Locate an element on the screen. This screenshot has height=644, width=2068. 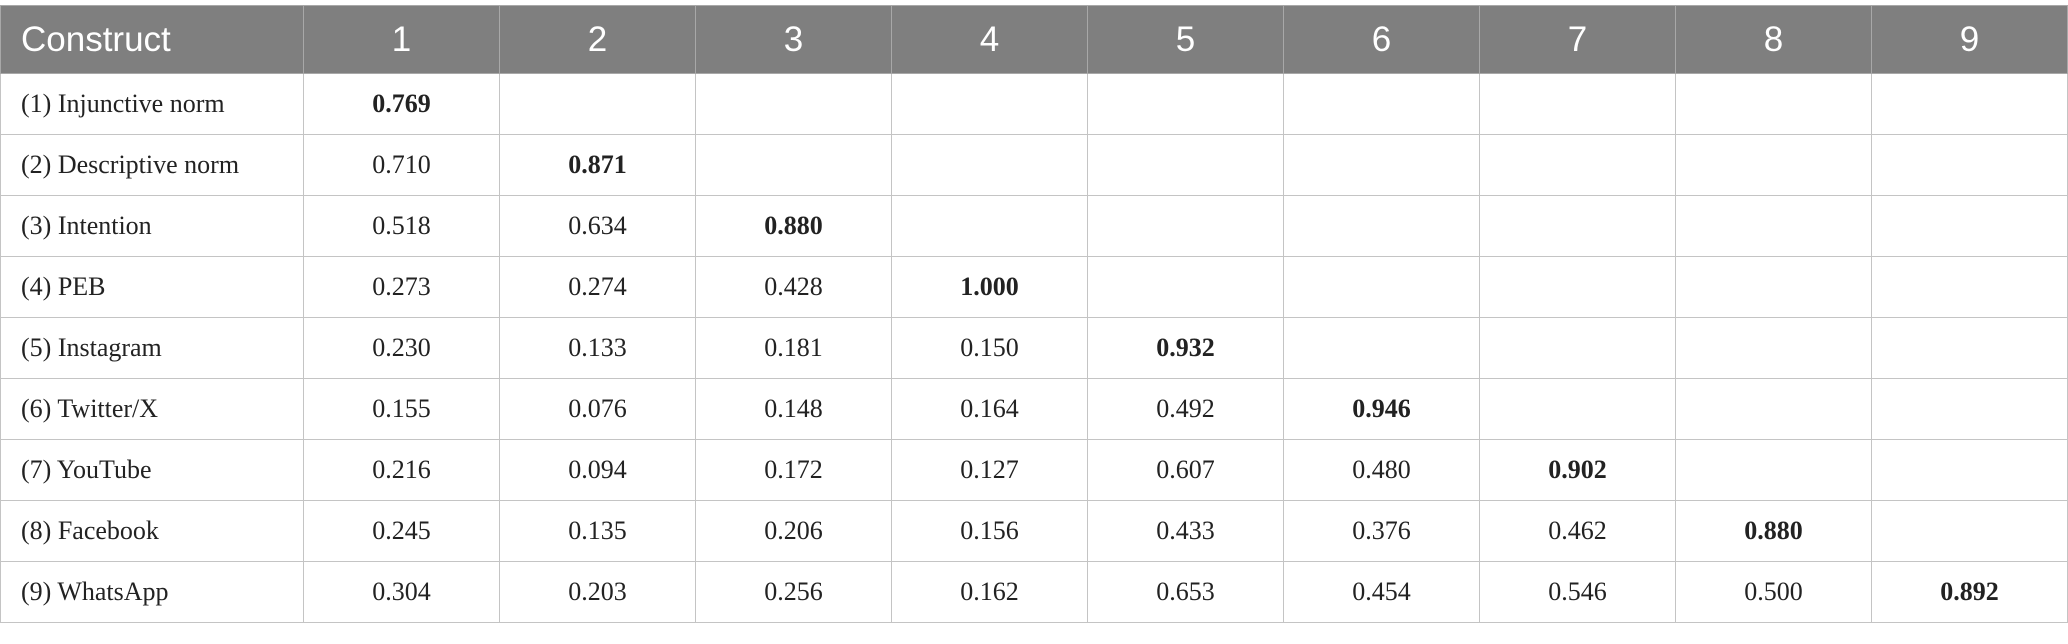
row-label: (5) Instagram is located at coordinates (152, 348).